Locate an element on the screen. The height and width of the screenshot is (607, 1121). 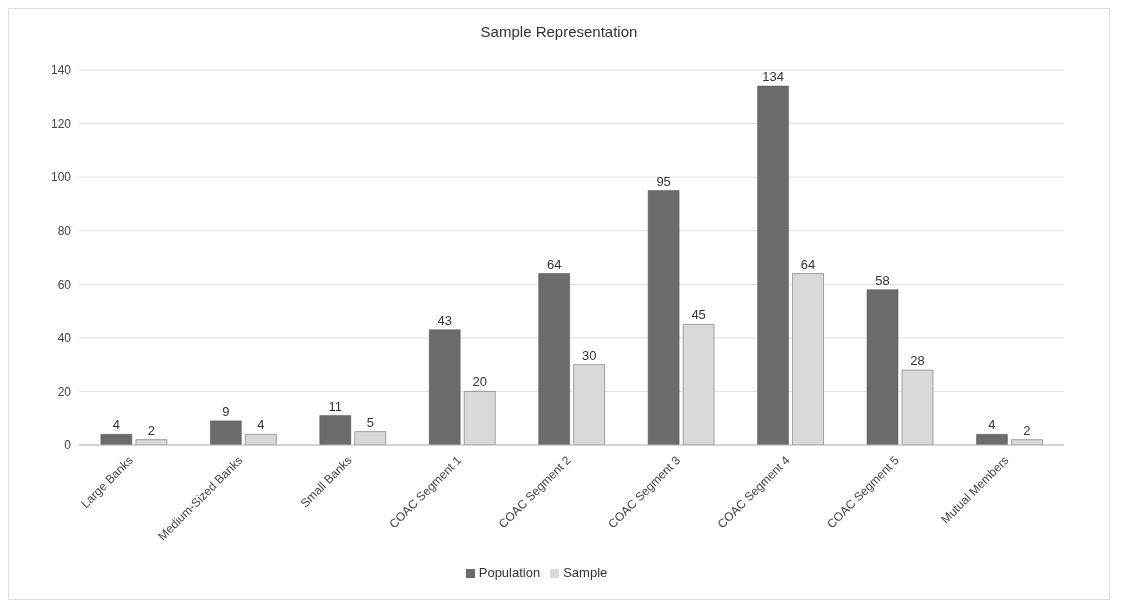
y-tick-label: 120 is located at coordinates (61, 123).